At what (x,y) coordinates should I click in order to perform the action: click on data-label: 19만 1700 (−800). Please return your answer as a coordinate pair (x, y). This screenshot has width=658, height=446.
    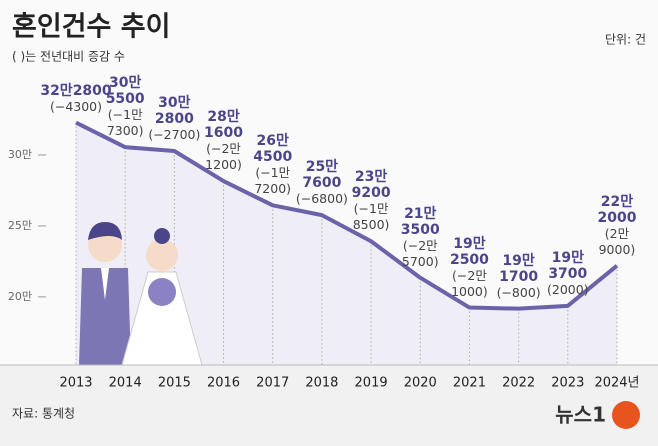
    Looking at the image, I should click on (519, 277).